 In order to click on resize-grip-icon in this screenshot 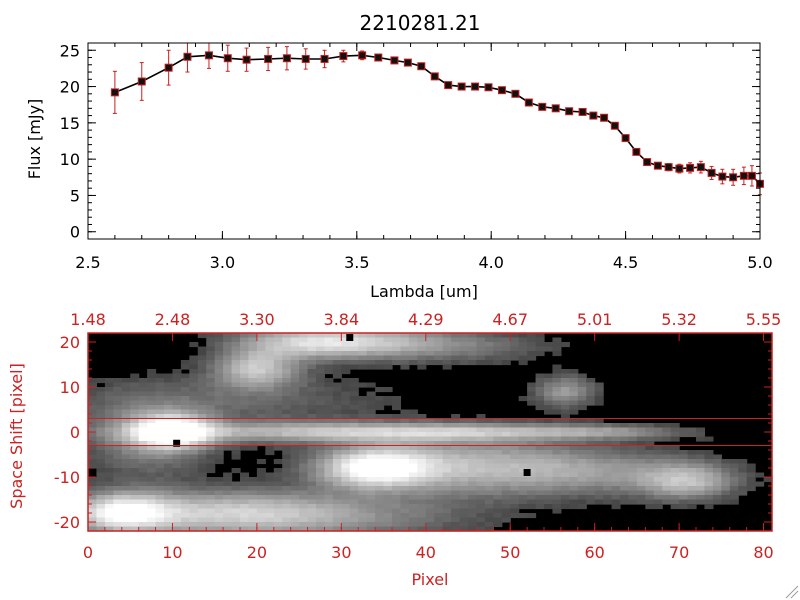, I will do `click(792, 592)`.